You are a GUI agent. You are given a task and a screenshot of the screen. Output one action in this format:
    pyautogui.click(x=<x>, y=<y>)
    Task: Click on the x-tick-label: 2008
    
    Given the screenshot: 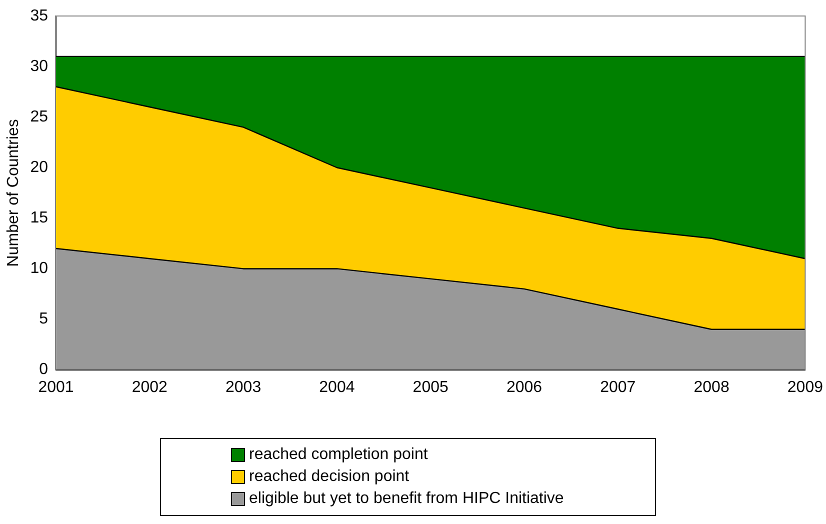 What is the action you would take?
    pyautogui.click(x=712, y=387)
    